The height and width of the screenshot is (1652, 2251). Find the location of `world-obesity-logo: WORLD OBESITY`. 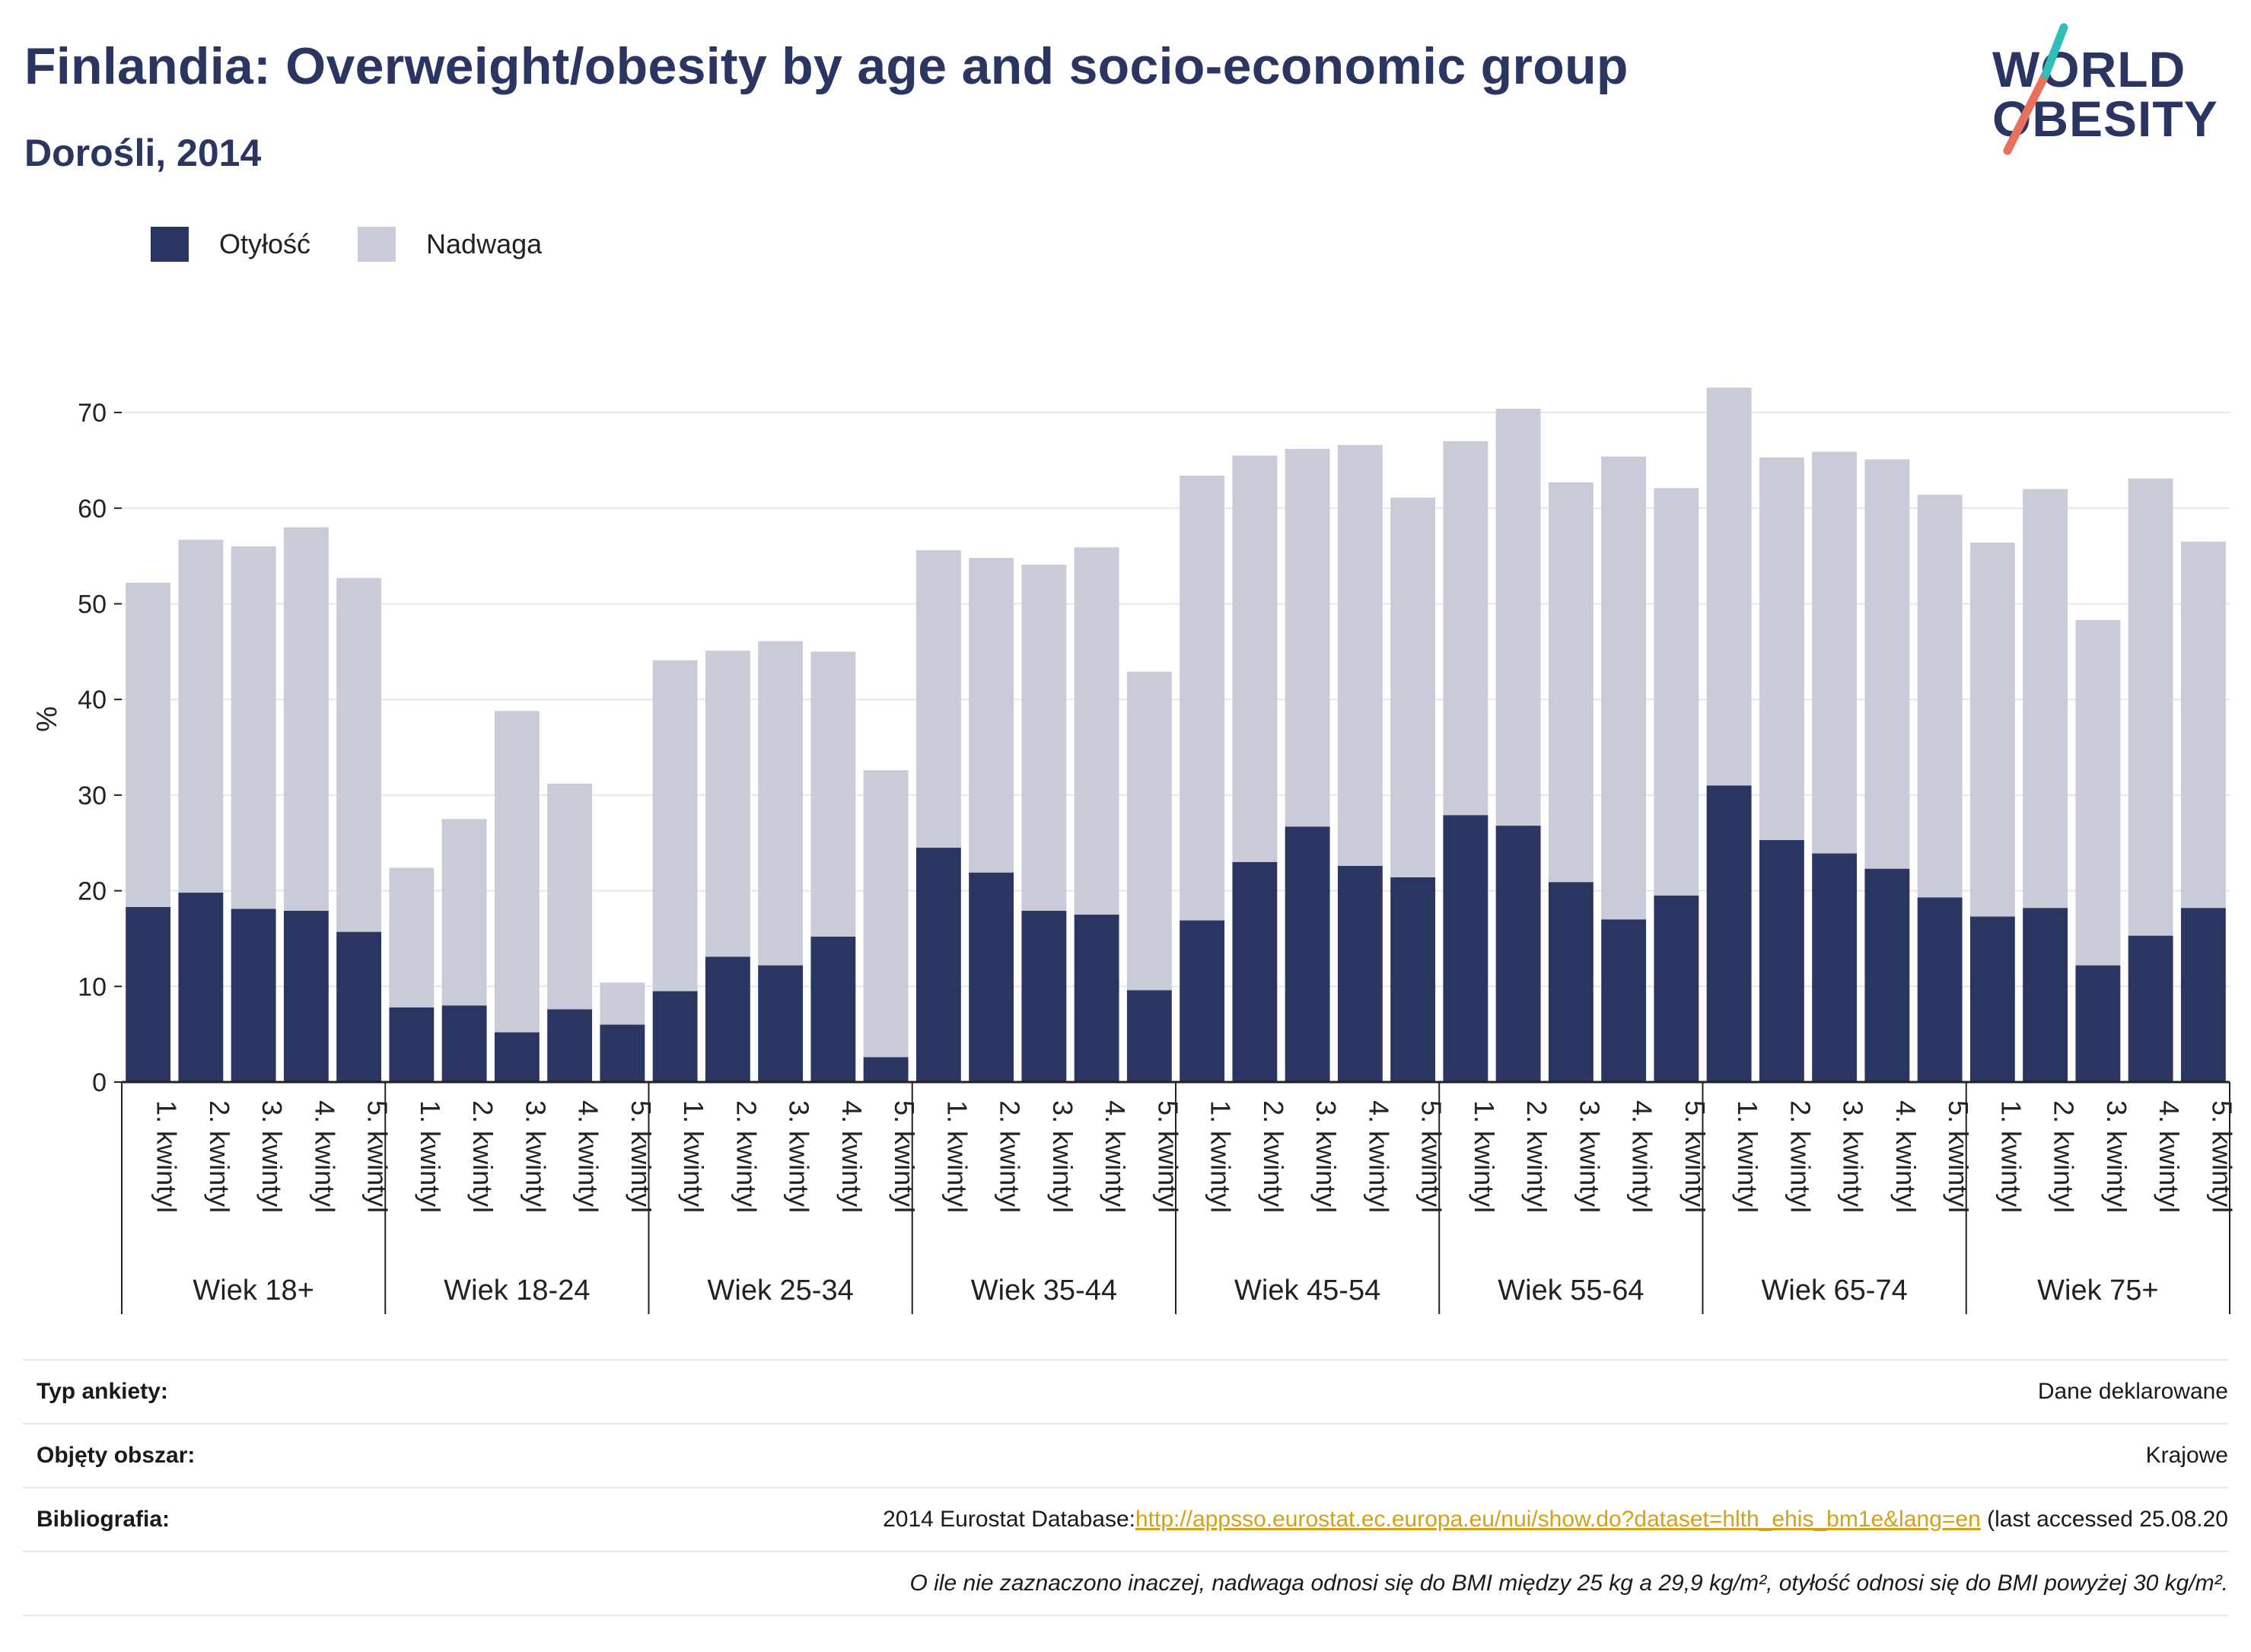

world-obesity-logo: WORLD OBESITY is located at coordinates (2108, 89).